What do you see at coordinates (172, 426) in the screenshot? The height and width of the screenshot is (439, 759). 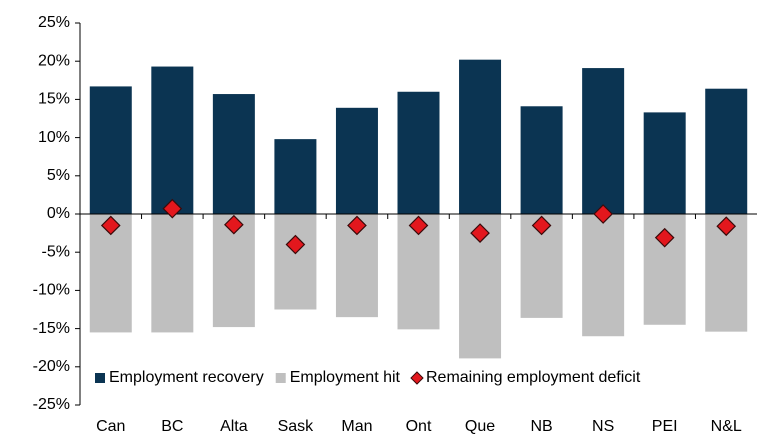 I see `x-tick-label: BC` at bounding box center [172, 426].